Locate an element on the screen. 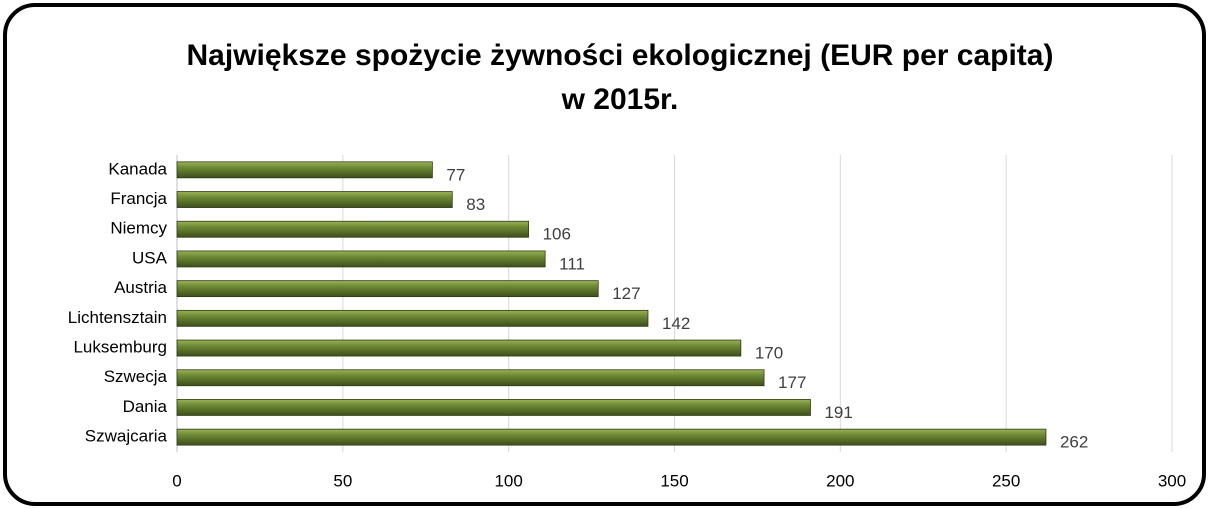 This screenshot has width=1209, height=509. y-tick-label: Austria is located at coordinates (140, 287).